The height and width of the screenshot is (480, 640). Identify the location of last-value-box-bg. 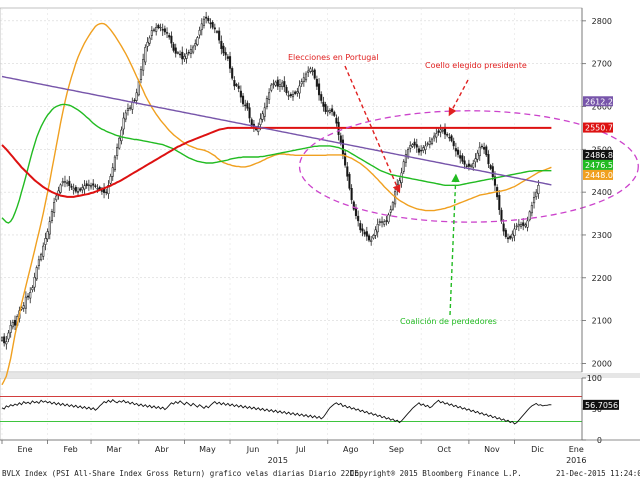
(598, 154).